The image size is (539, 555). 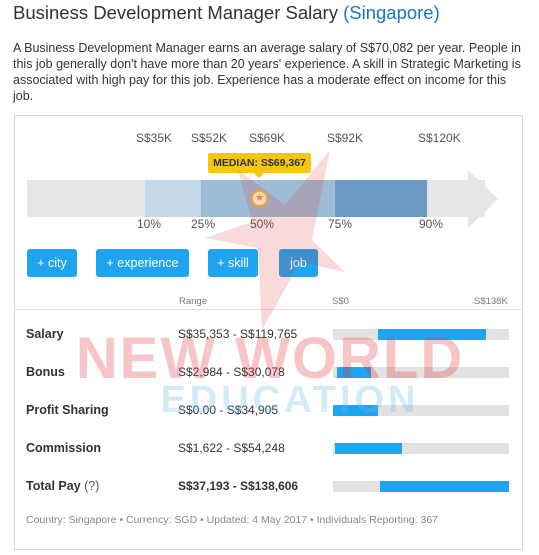 What do you see at coordinates (259, 165) in the screenshot?
I see `median-badge: MEDIAN: S$69,367` at bounding box center [259, 165].